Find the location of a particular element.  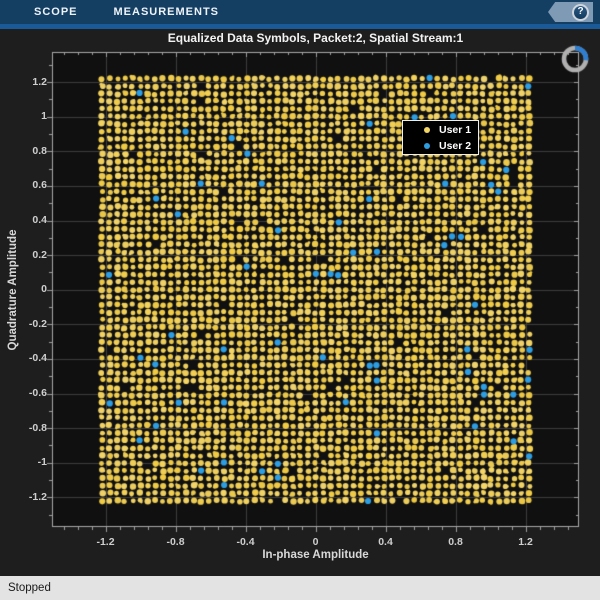

legend-item-user1: User 1 is located at coordinates (440, 130).